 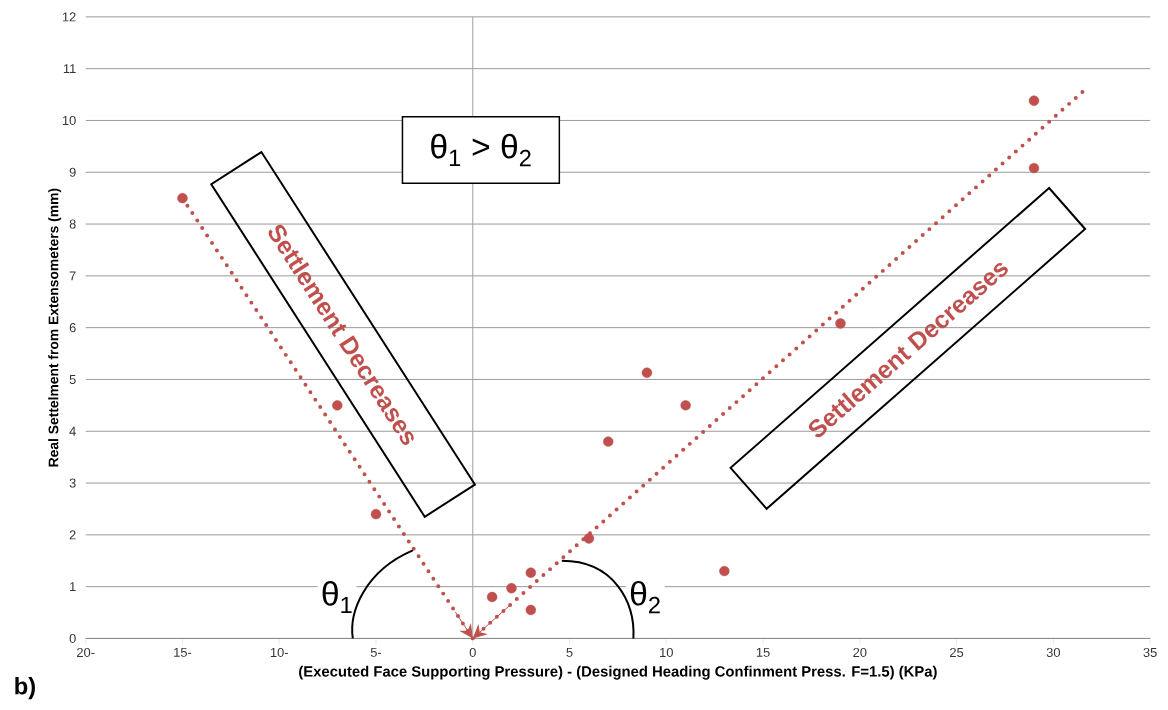 I want to click on x-tick-label: 15, so click(x=763, y=652).